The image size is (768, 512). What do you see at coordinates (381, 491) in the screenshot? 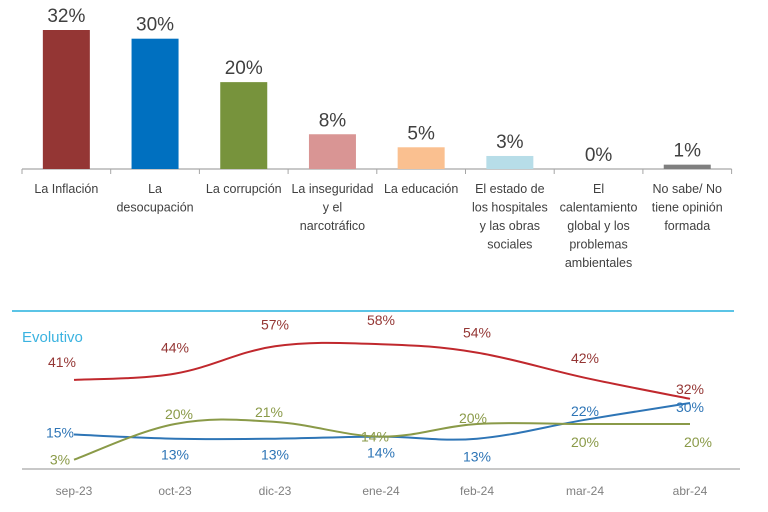
I see `x-tick-label: ene-24` at bounding box center [381, 491].